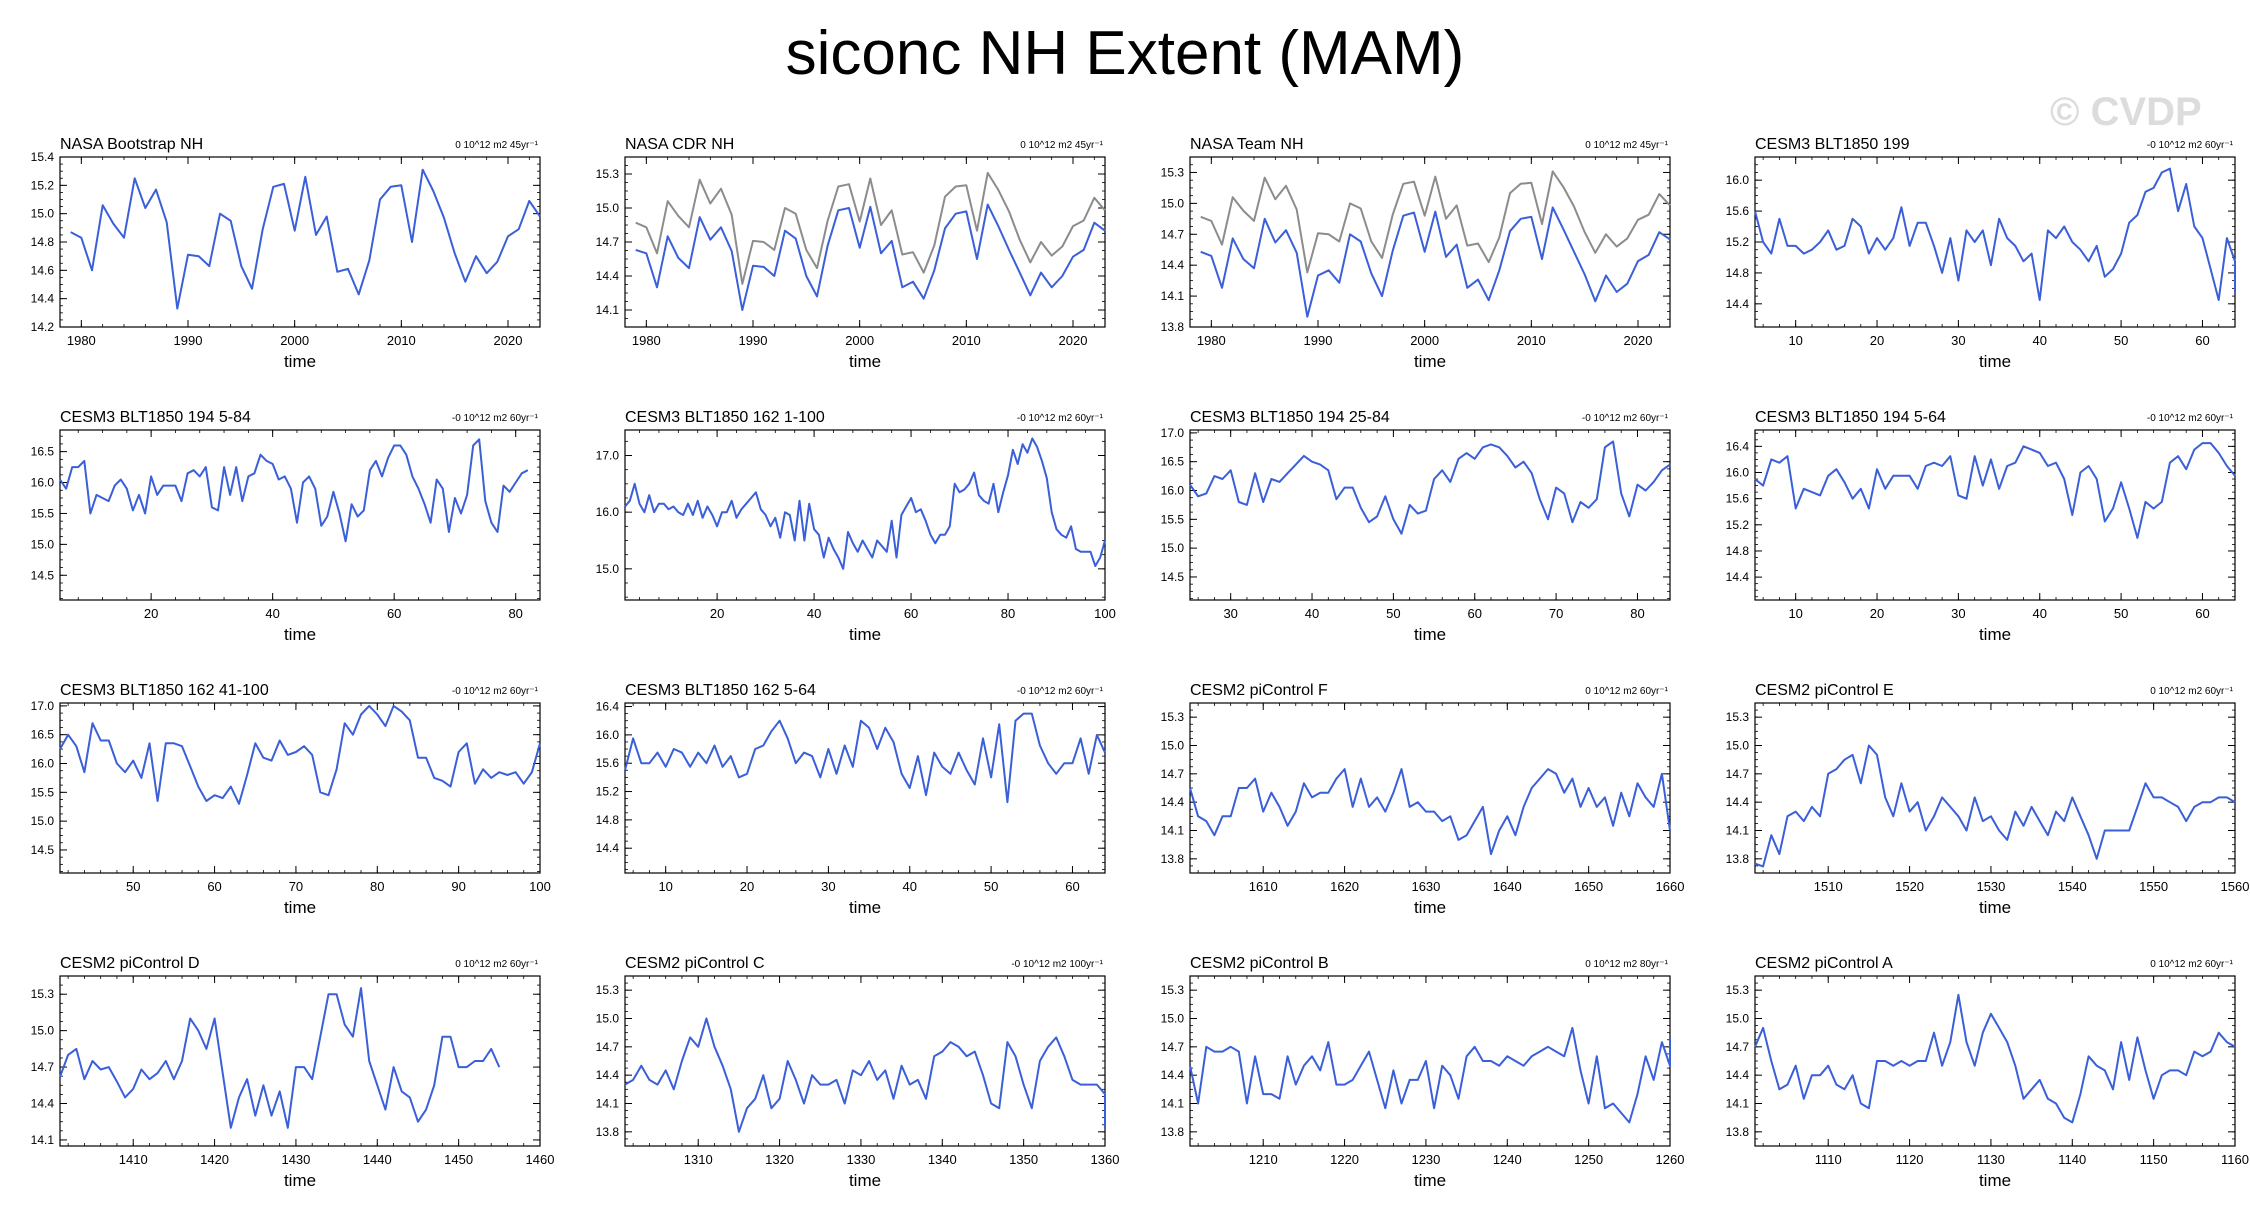 The height and width of the screenshot is (1232, 2250). I want to click on x-tick-label: 1260, so click(1670, 1159).